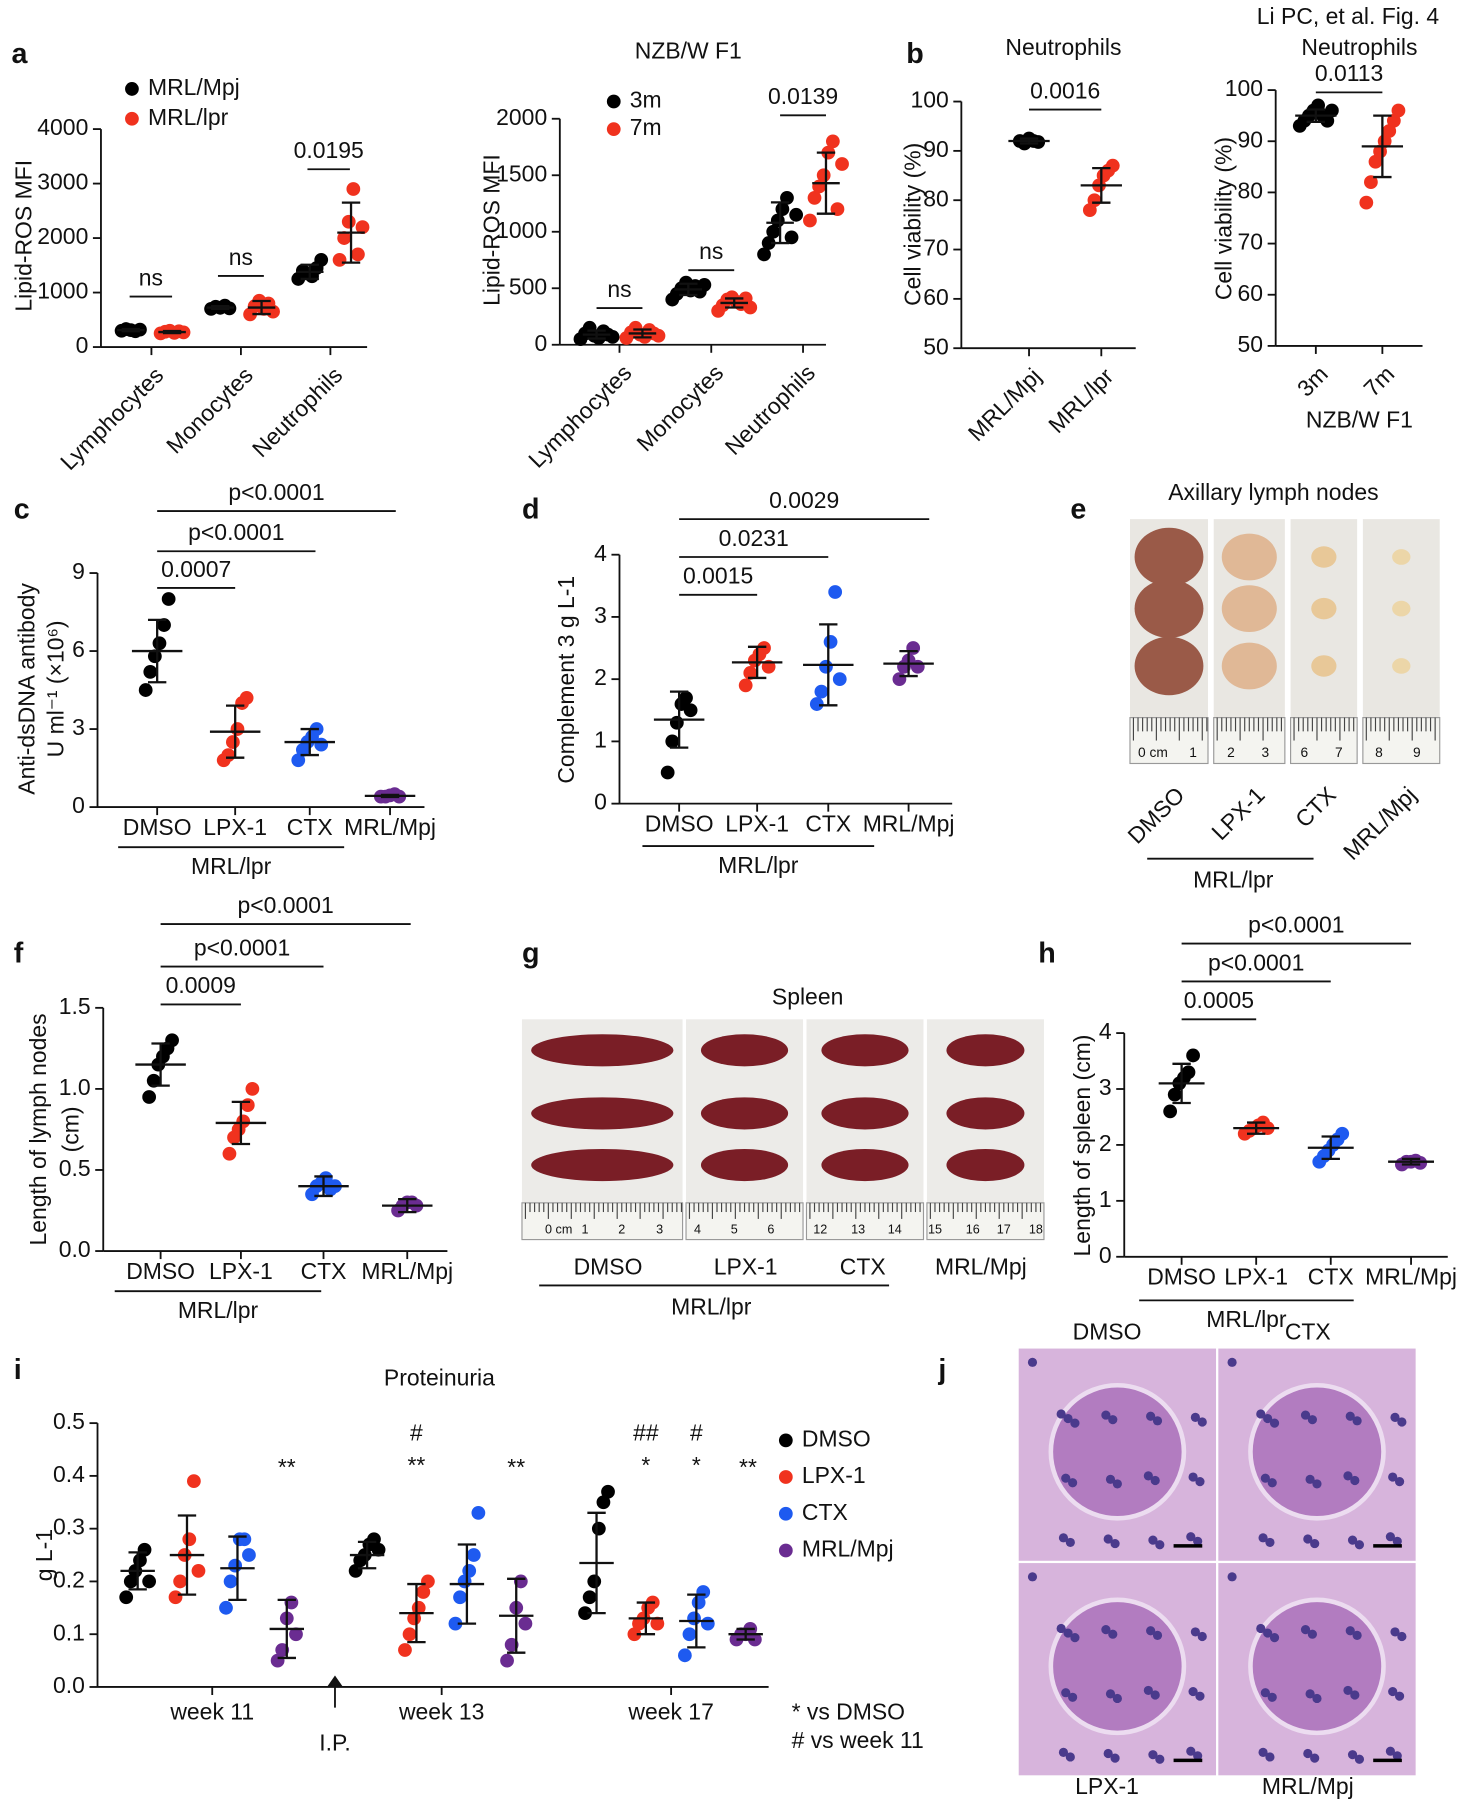  I want to click on ruler-label: 3, so click(1266, 752).